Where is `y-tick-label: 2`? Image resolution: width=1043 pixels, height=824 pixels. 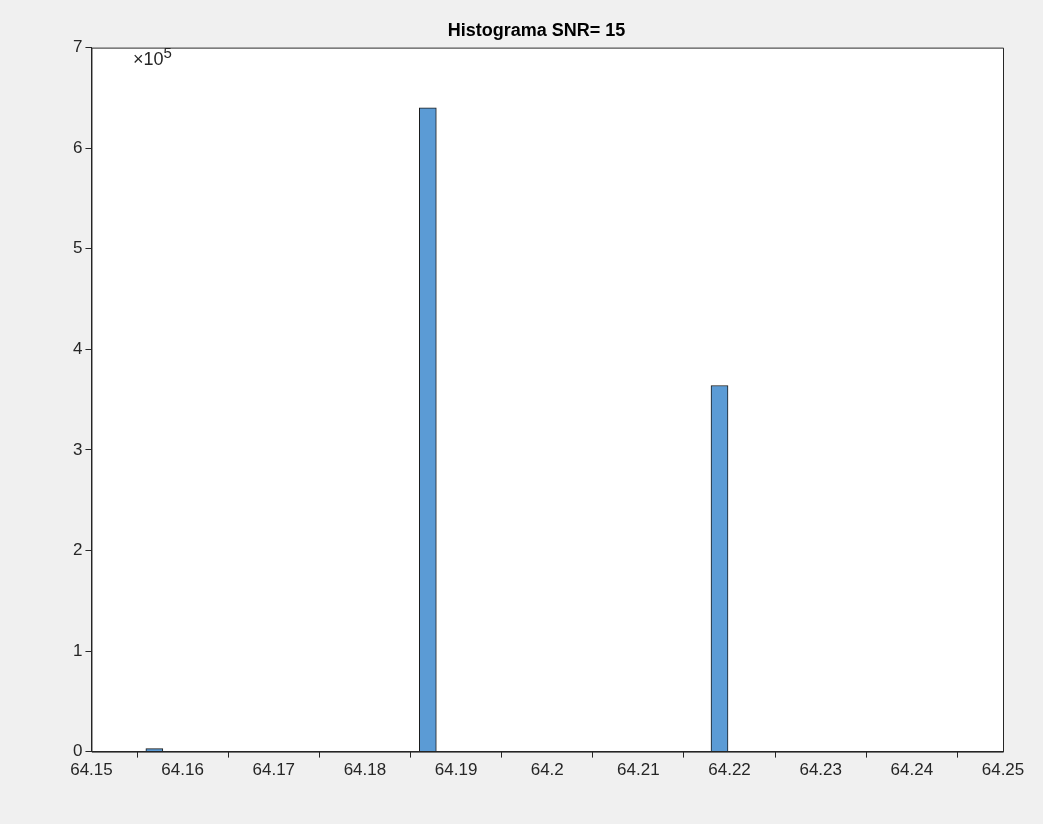
y-tick-label: 2 is located at coordinates (77, 550).